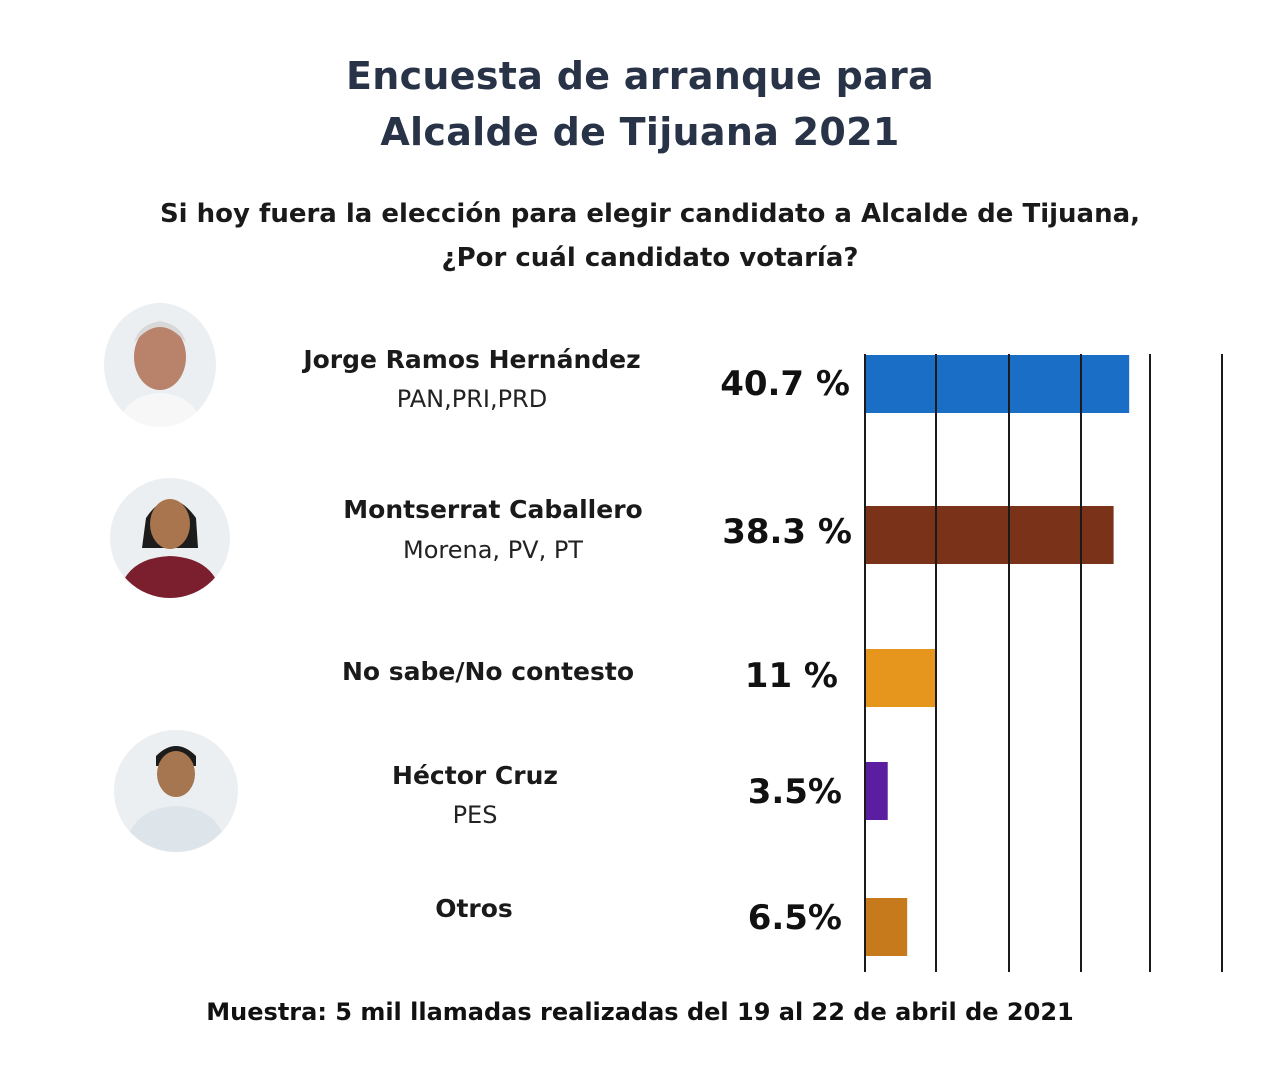 This screenshot has height=1066, width=1280. Describe the element at coordinates (997, 384) in the screenshot. I see `bar-jorge-ramos` at that location.